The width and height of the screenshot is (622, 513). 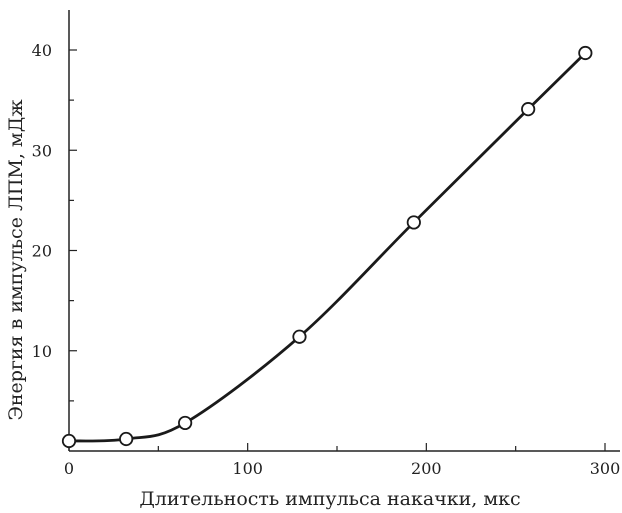 What do you see at coordinates (42, 50) in the screenshot?
I see `y-tick-label: 40` at bounding box center [42, 50].